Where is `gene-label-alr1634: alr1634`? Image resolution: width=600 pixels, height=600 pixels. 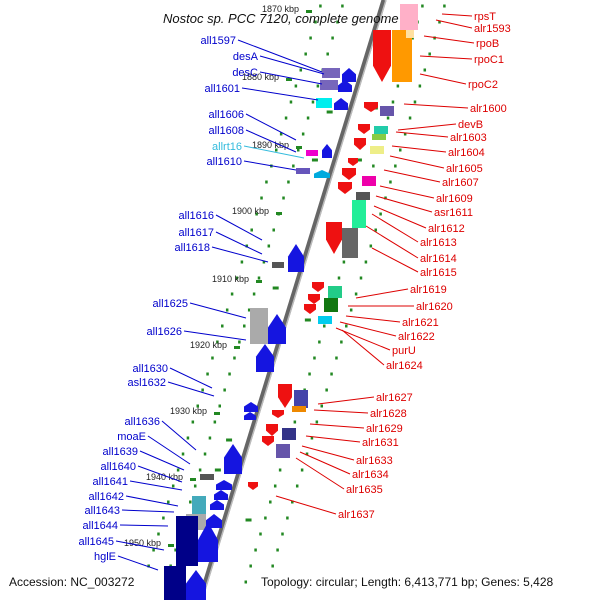
gene-label-alr1634: alr1634 is located at coordinates (370, 475).